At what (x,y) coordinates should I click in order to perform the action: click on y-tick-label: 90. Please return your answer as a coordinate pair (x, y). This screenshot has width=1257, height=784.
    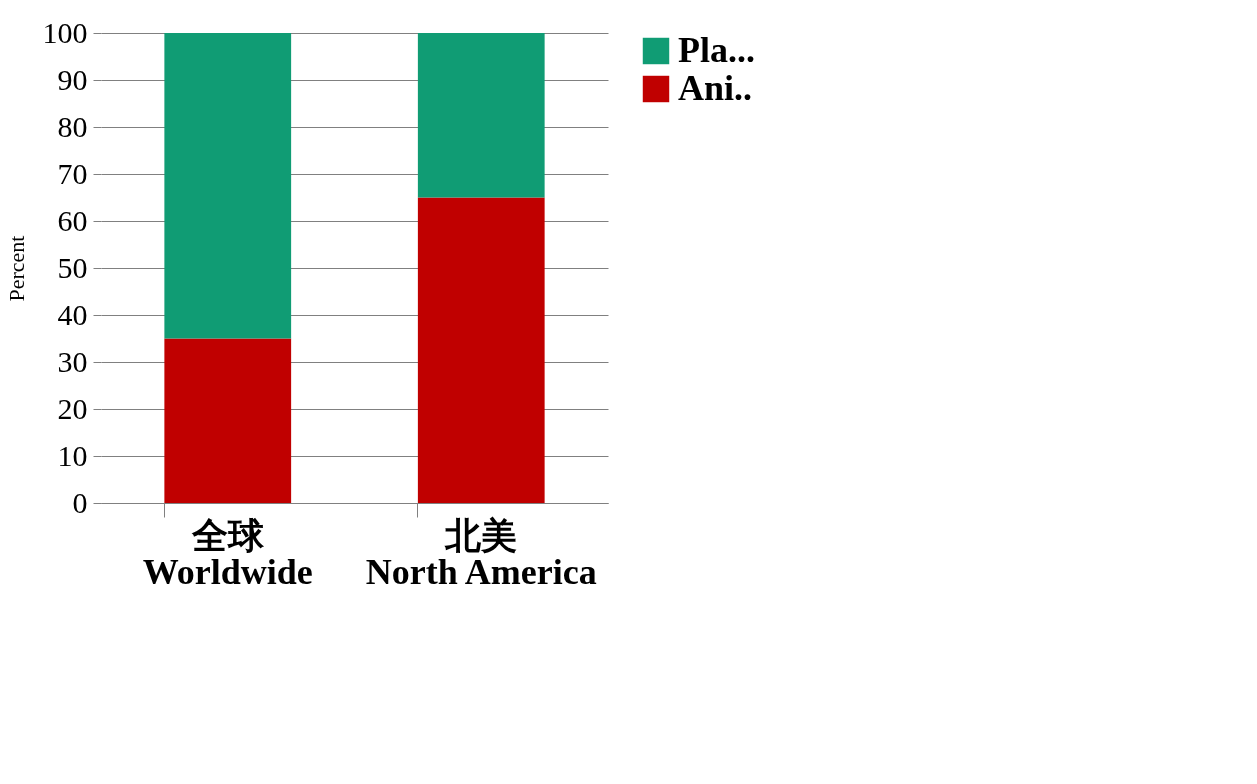
    Looking at the image, I should click on (72, 79).